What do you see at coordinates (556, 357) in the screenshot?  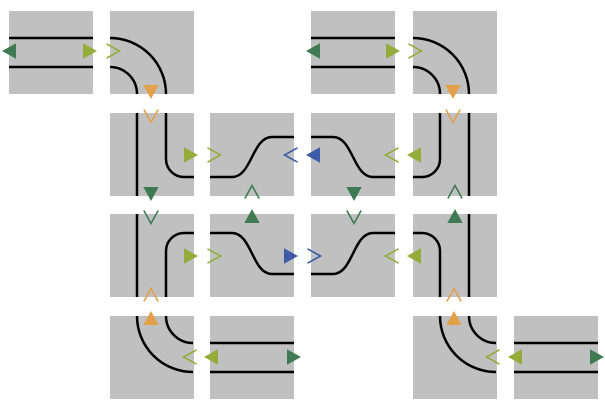 I see `tile-p-straight-horizontal` at bounding box center [556, 357].